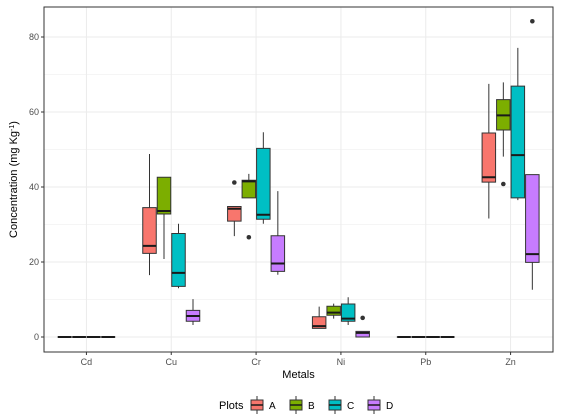 The image size is (563, 420). What do you see at coordinates (263, 405) in the screenshot?
I see `legend-item-A: A` at bounding box center [263, 405].